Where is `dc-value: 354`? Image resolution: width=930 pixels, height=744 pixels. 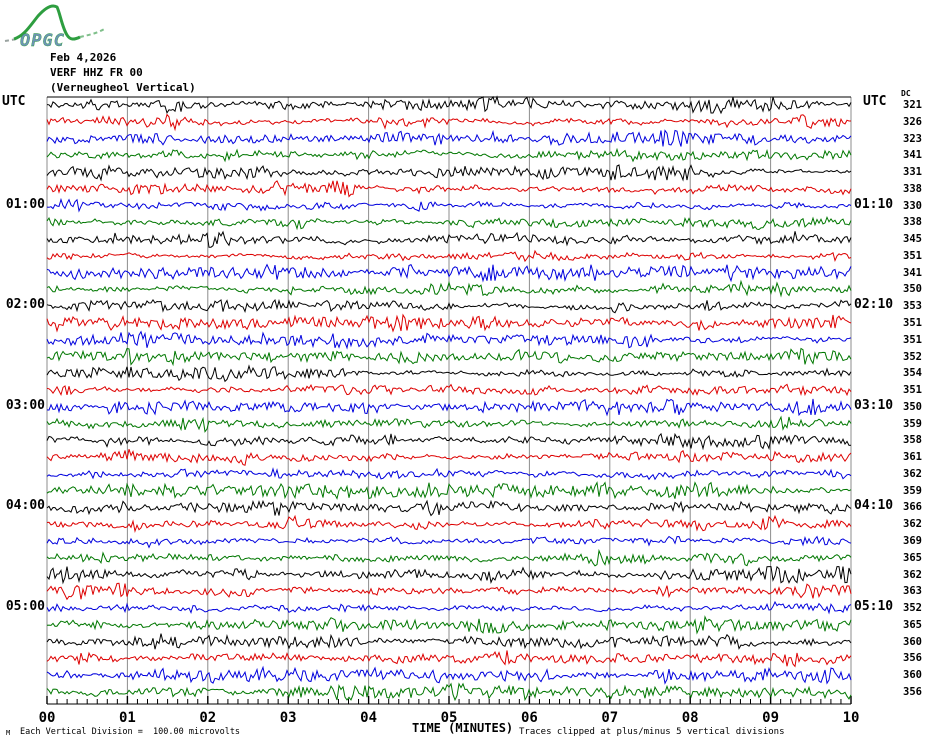 dc-value: 354 is located at coordinates (912, 373).